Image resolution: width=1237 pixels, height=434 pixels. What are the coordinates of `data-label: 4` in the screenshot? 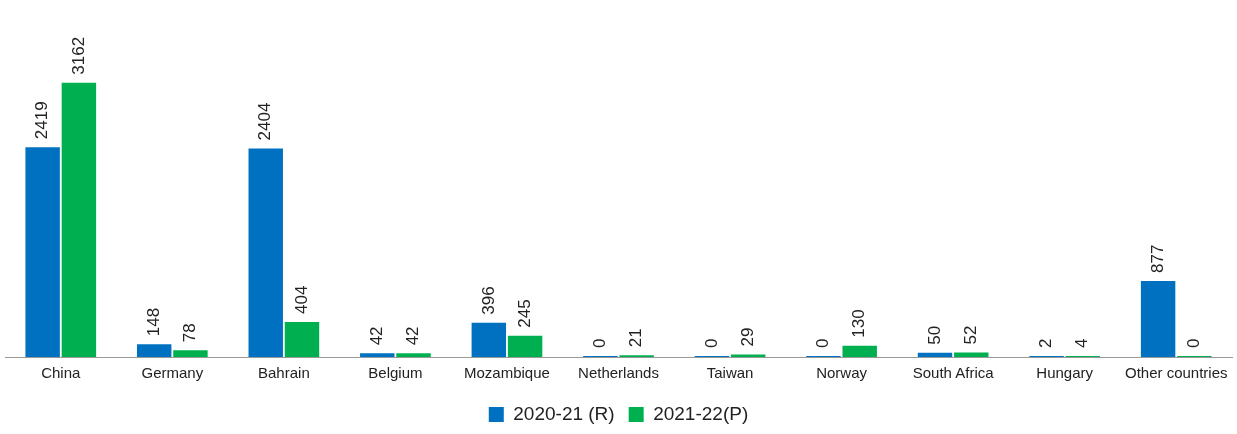 It's located at (1082, 343).